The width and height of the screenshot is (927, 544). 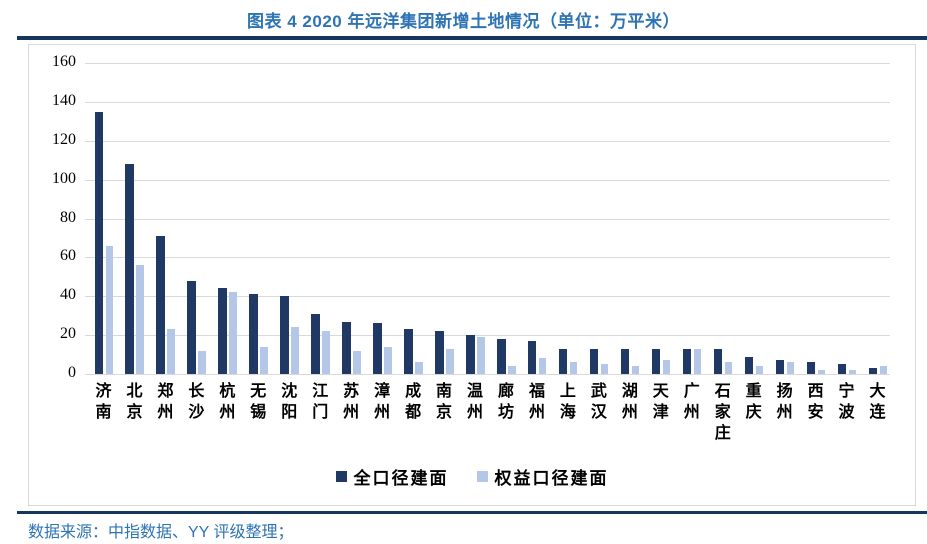 I want to click on legend-item: 权益口径建面, so click(x=542, y=476).